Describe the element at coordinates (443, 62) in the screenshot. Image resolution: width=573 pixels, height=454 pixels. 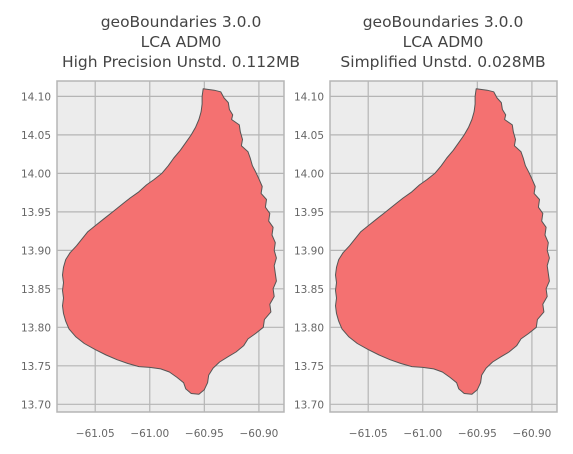
I see `title-line-3: Simplified Unstd. 0.028MB` at that location.